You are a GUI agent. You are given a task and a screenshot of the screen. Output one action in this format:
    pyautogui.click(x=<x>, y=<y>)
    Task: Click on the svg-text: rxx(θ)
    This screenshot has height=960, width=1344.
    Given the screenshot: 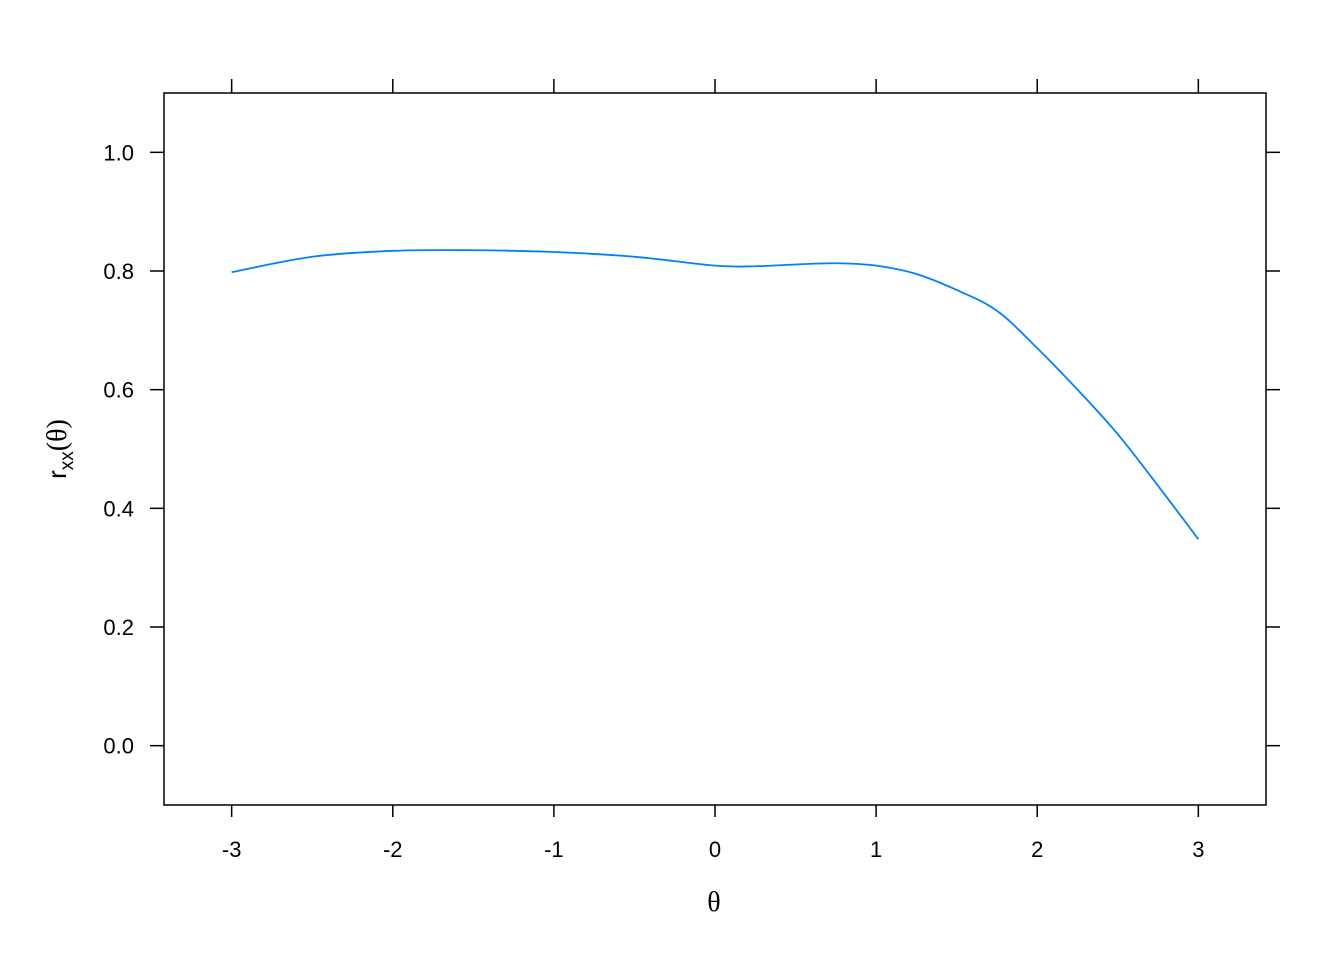 What is the action you would take?
    pyautogui.click(x=60, y=449)
    